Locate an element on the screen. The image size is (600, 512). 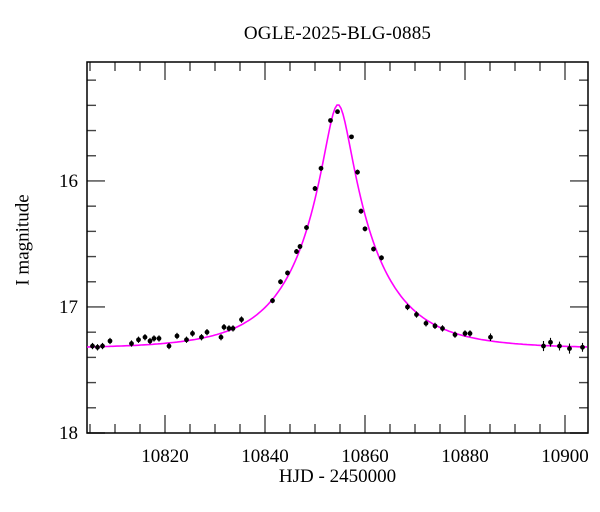
x-tick-label: 10900 is located at coordinates (565, 456).